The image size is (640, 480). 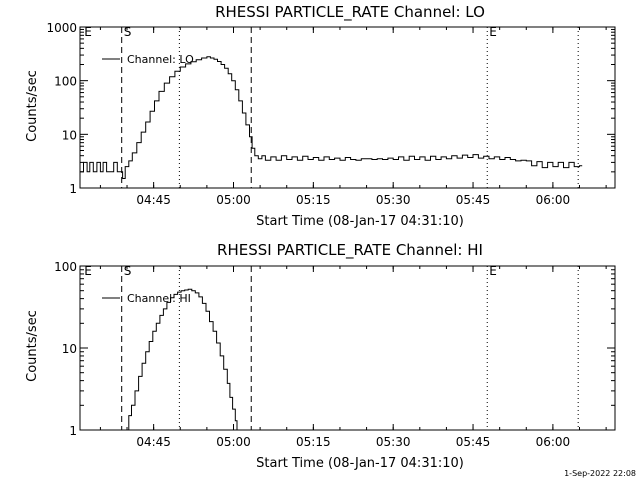 What do you see at coordinates (350, 250) in the screenshot?
I see `chart-title: RHESSI PARTICLE_RATE Channel: HI` at bounding box center [350, 250].